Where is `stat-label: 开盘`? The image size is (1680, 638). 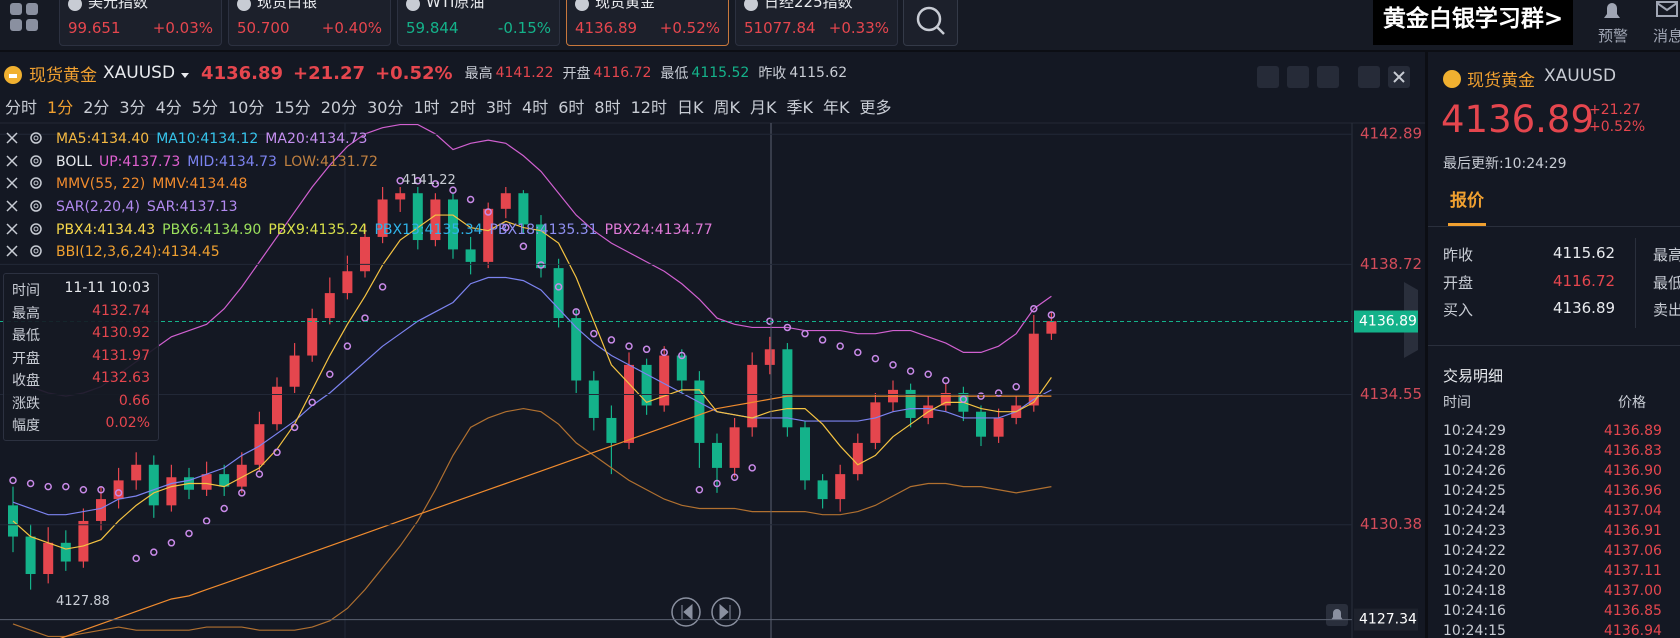
stat-label: 开盘 is located at coordinates (1458, 282).